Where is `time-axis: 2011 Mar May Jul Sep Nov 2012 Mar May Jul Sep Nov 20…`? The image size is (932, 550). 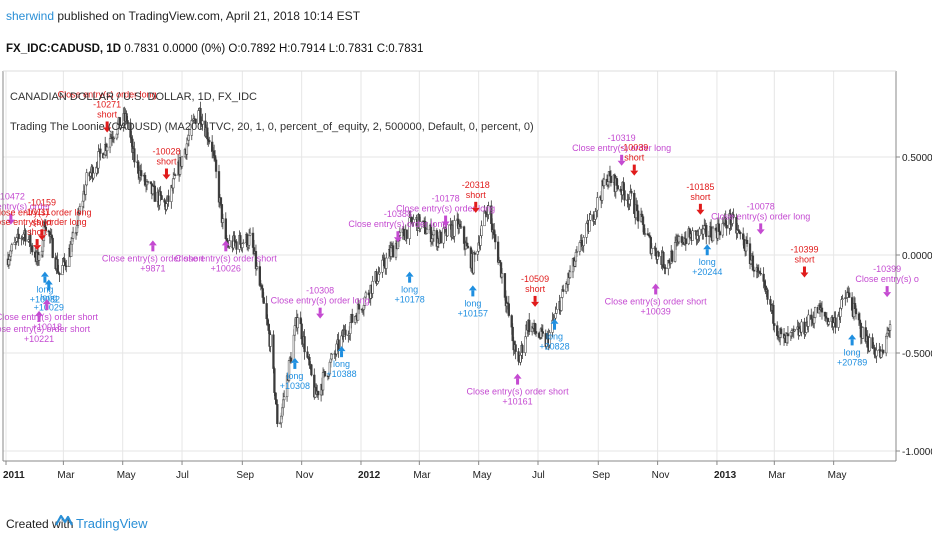 time-axis: 2011 Mar May Jul Sep Nov 2012 Mar May Jul Sep Nov 20… is located at coordinates (425, 471).